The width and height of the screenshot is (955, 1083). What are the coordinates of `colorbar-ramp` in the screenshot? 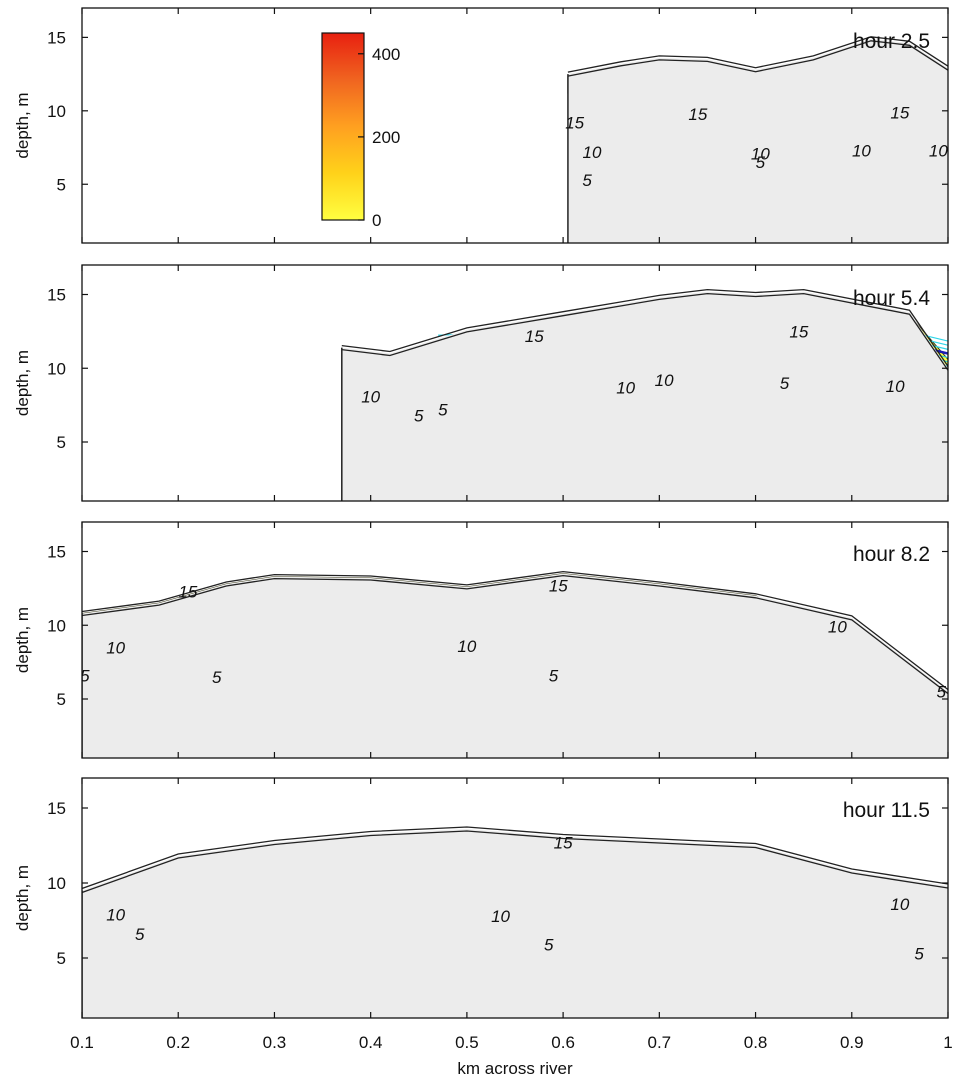 It's located at (343, 126).